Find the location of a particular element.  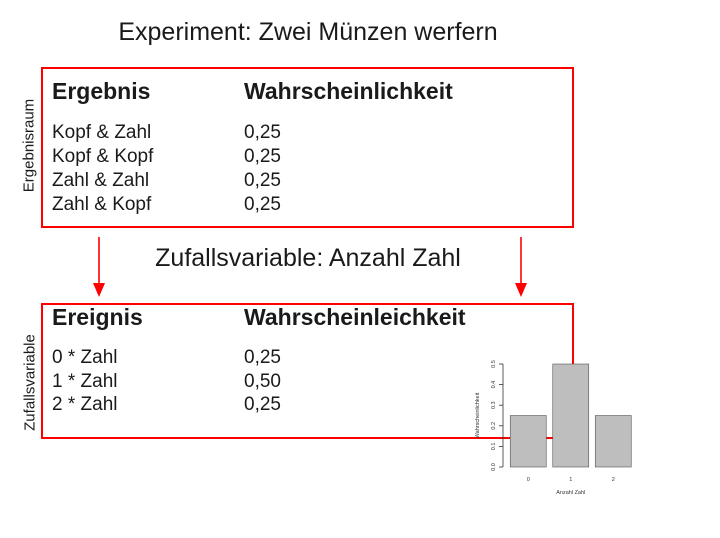

x-axis-title: Anzahl Zahl is located at coordinates (570, 493).